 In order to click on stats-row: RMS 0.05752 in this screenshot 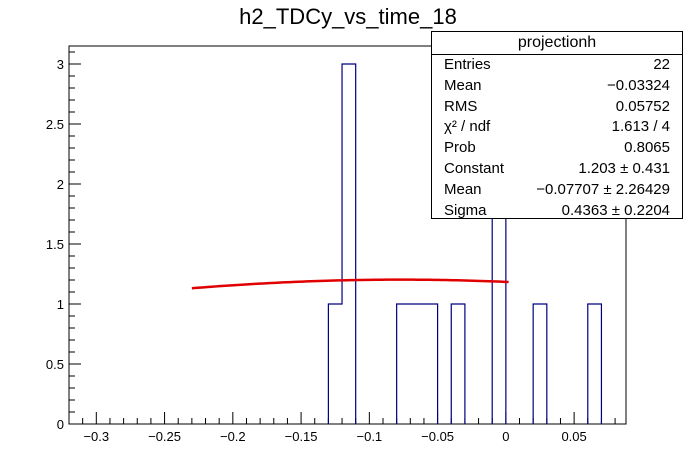, I will do `click(557, 107)`.